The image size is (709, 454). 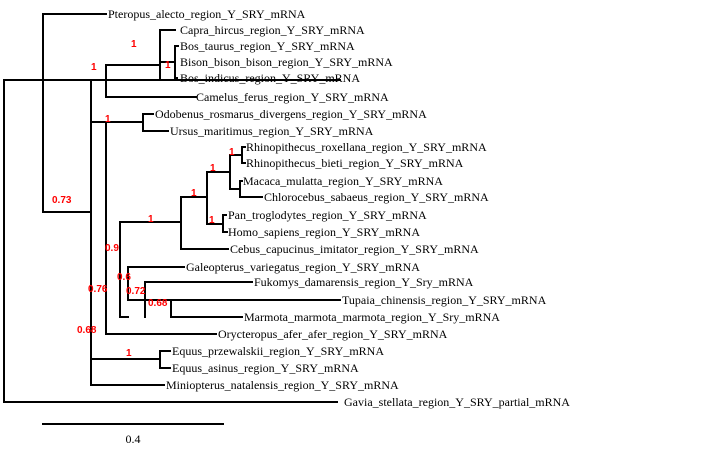 I want to click on tip-label-capra: Capra_hircus_region_Y_SRY_mRNA, so click(x=272, y=30).